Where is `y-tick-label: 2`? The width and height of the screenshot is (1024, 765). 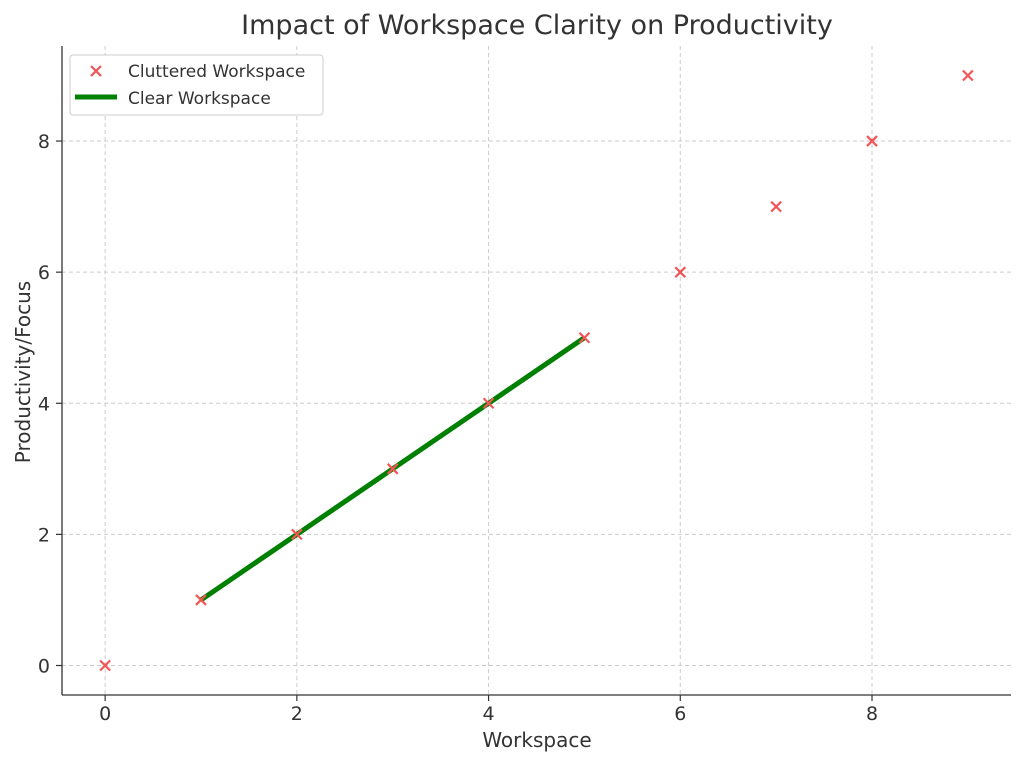
y-tick-label: 2 is located at coordinates (44, 535).